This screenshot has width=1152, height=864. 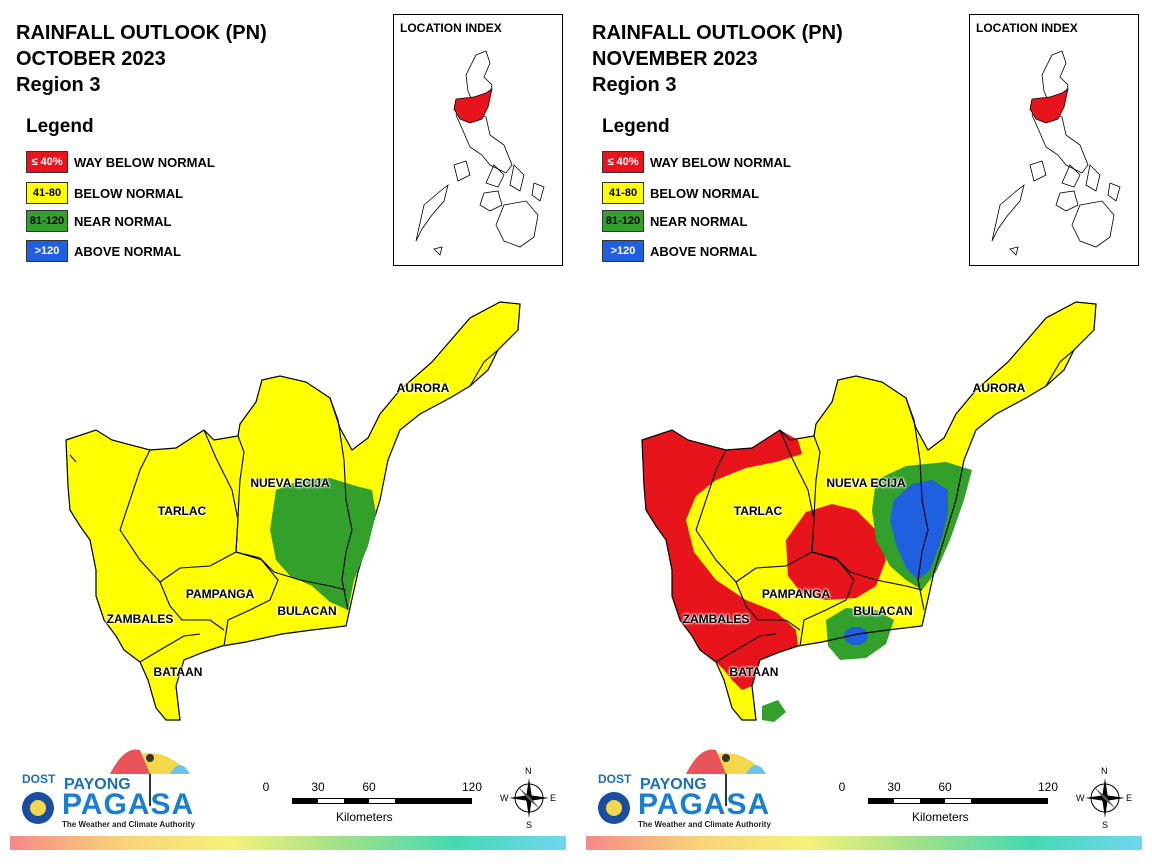 I want to click on red-zone-central, so click(x=836, y=552).